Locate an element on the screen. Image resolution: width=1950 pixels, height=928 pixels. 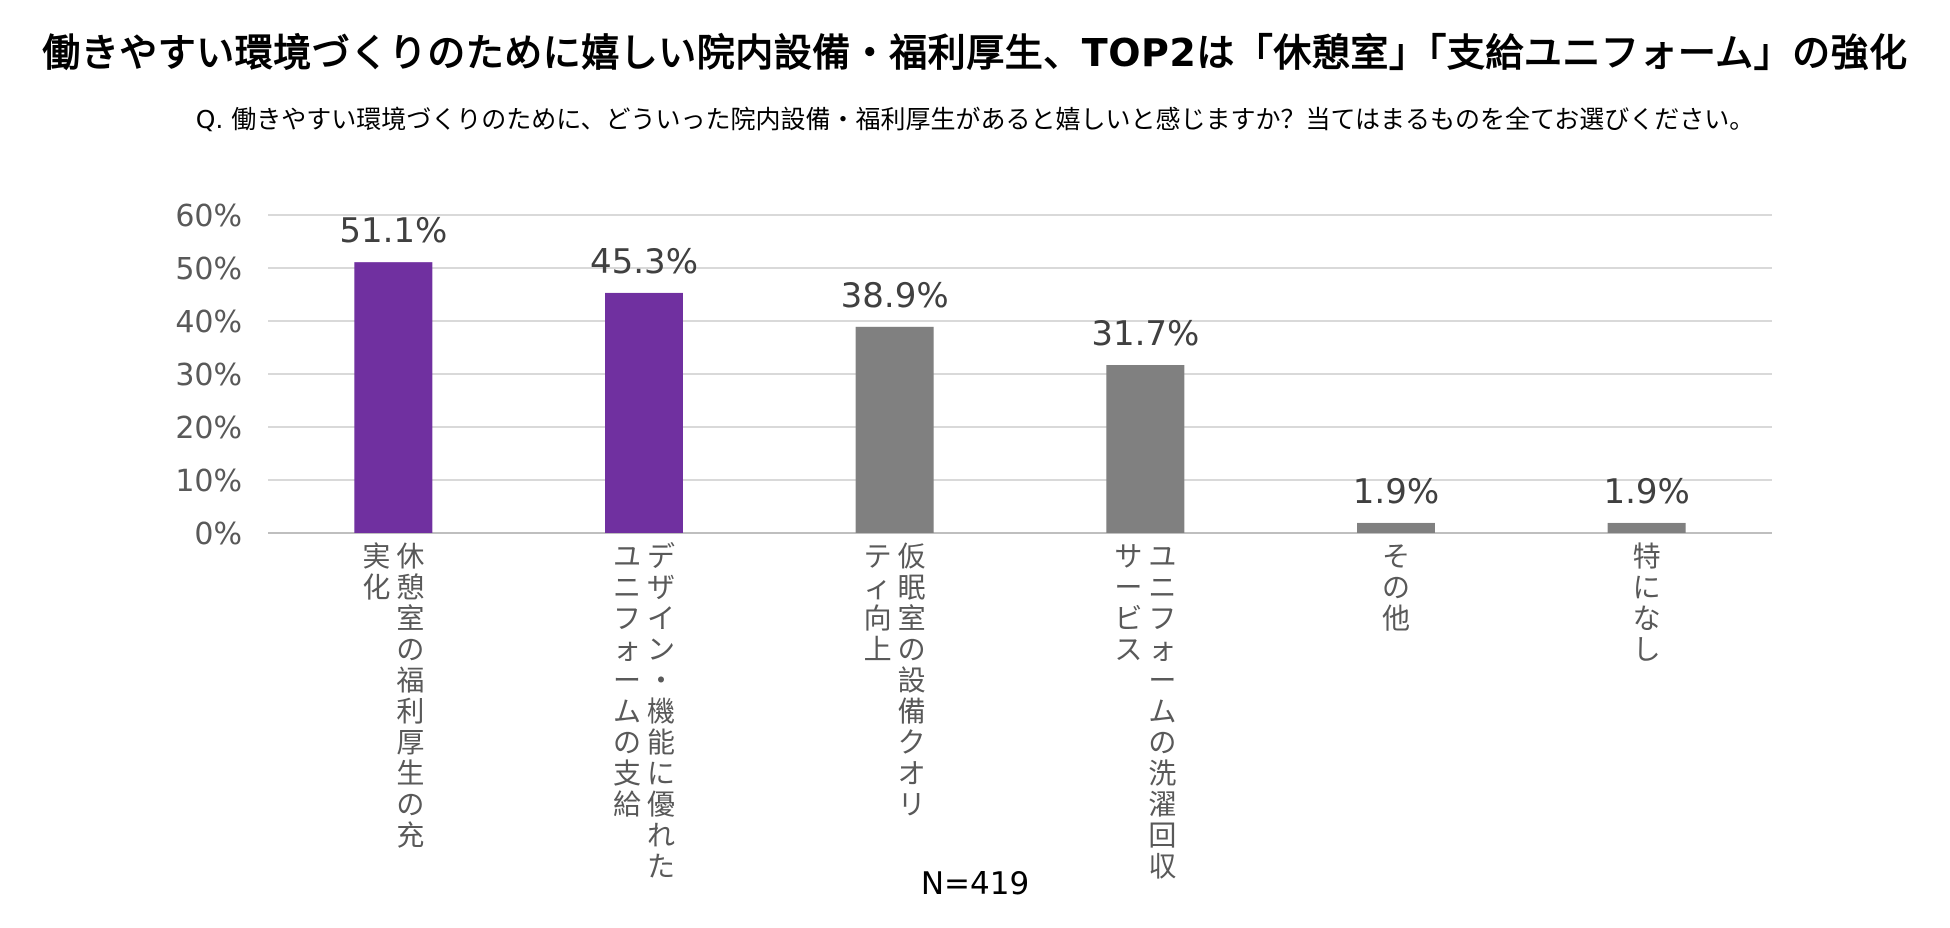
category-label: デザイン・機能に優れたユニフォームの支給 is located at coordinates (644, 711).